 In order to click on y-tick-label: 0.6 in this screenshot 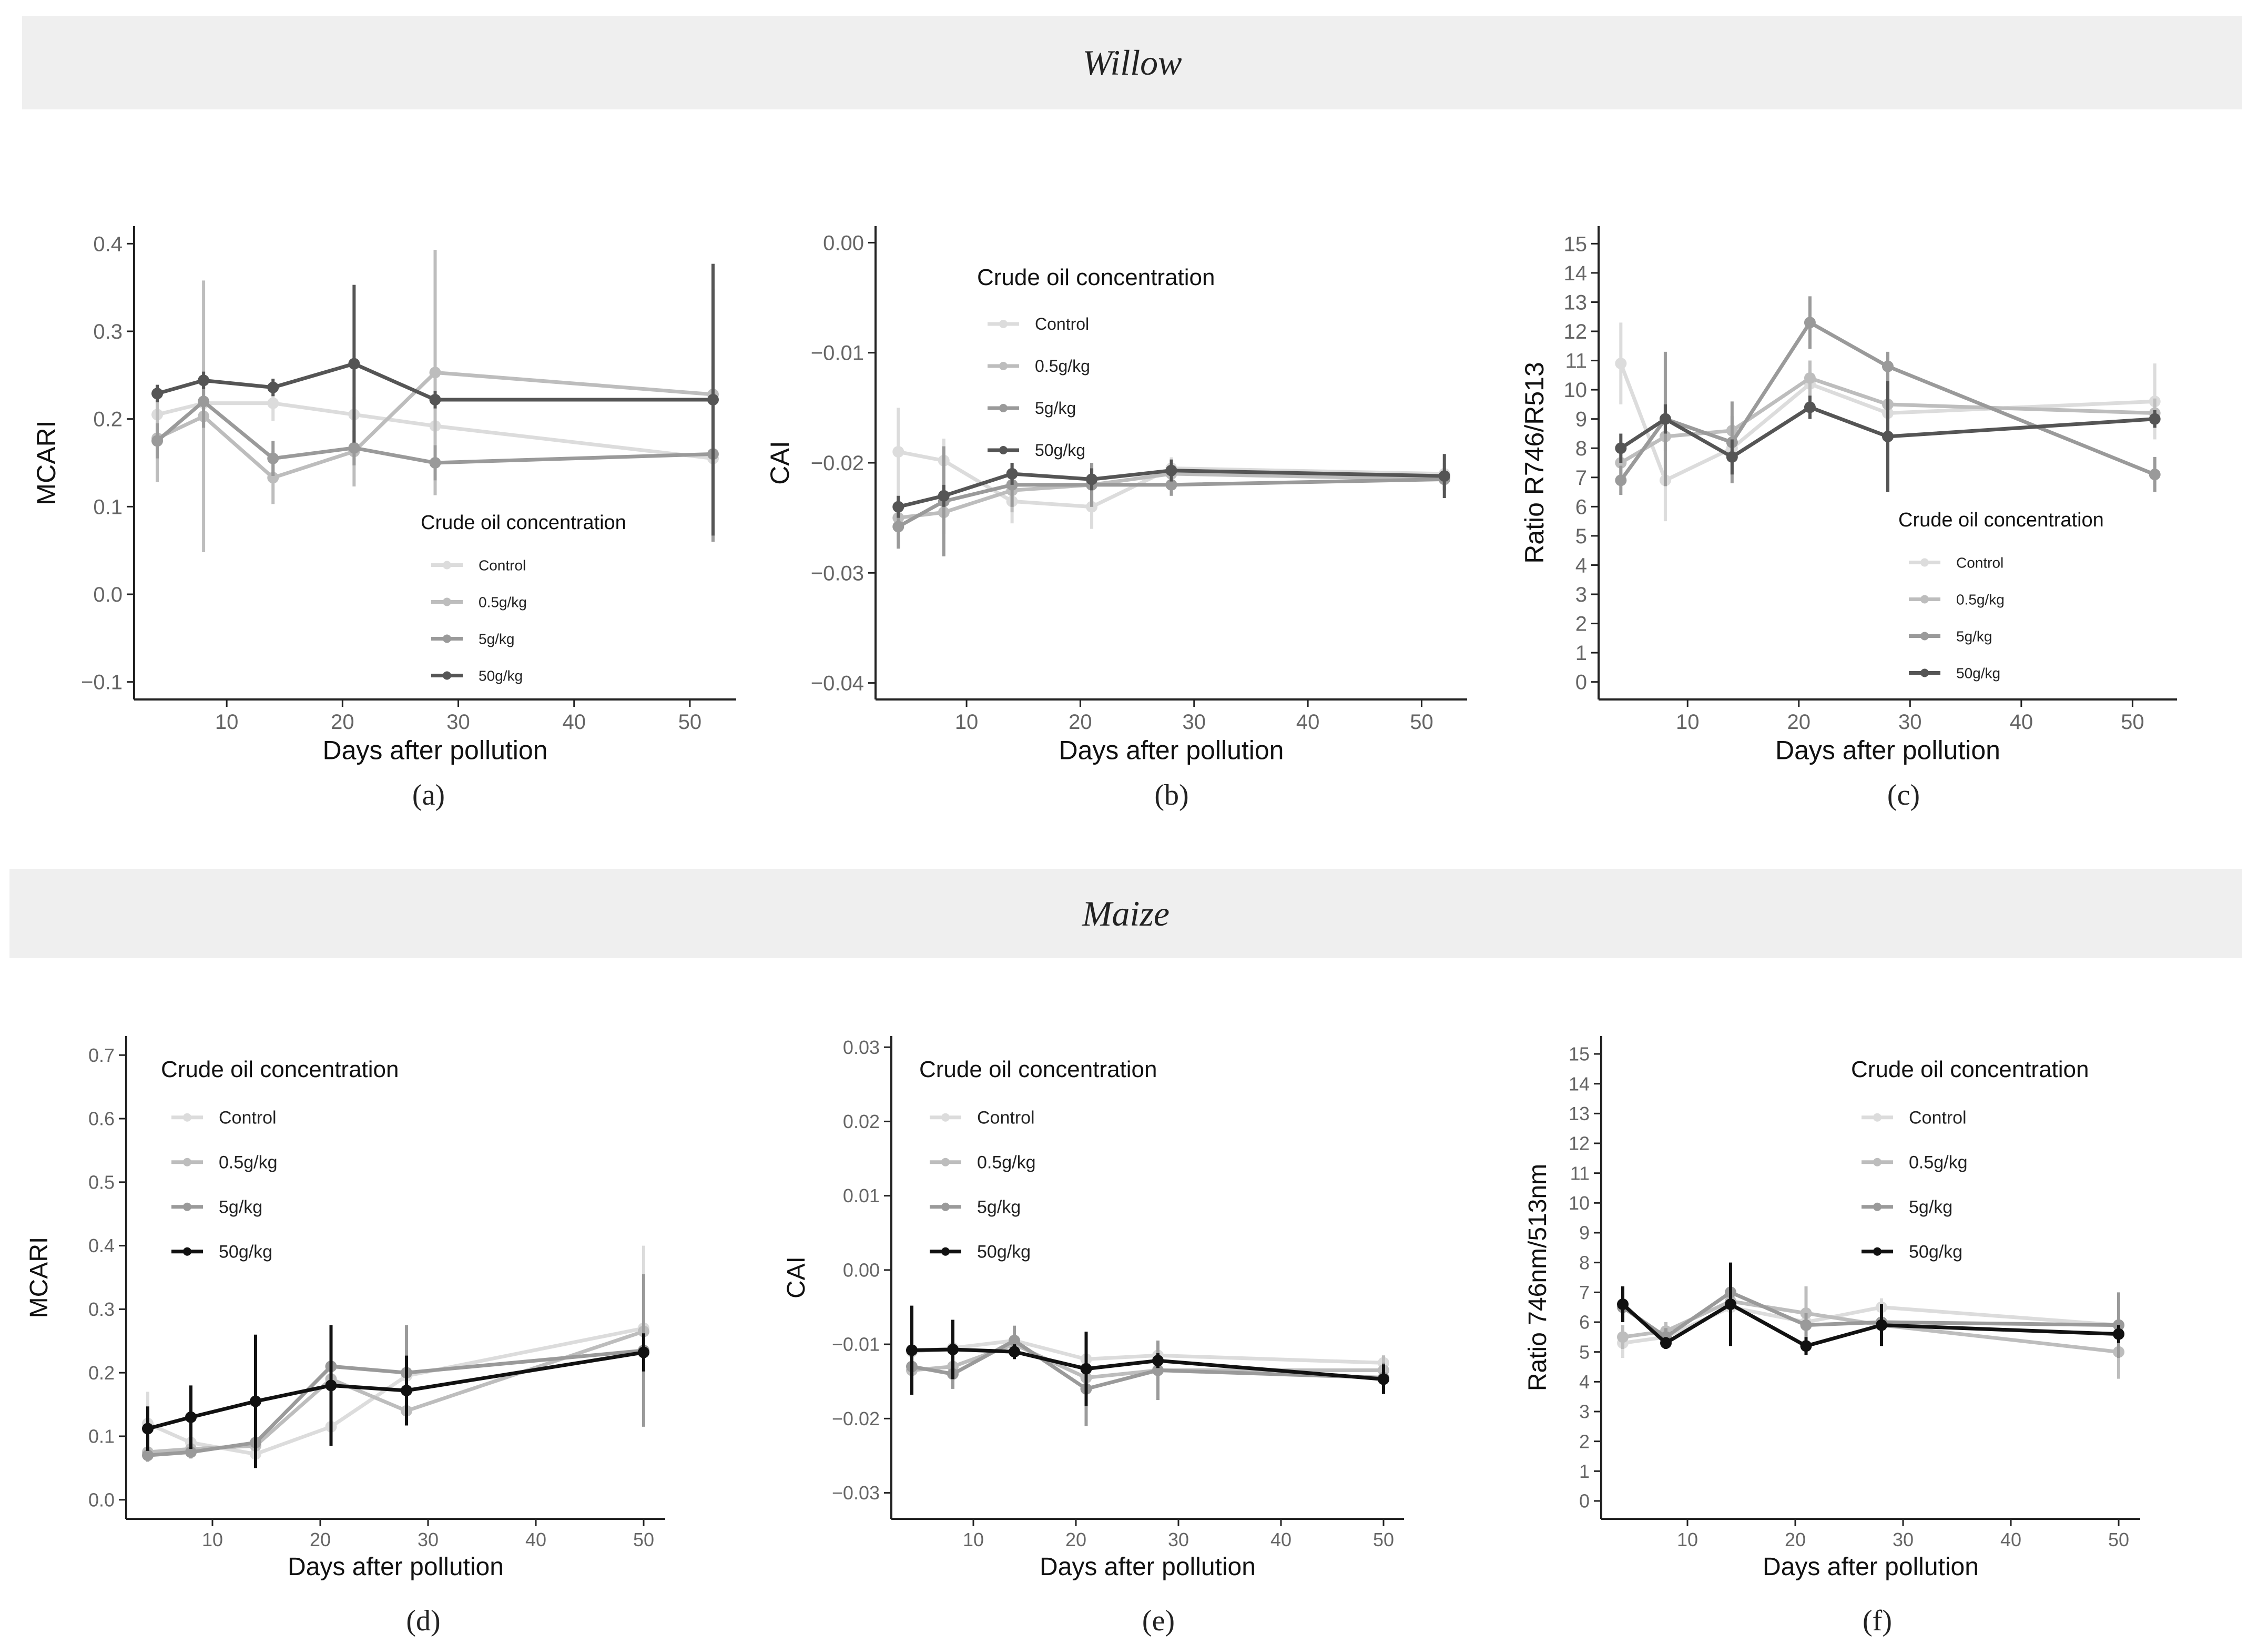, I will do `click(101, 1119)`.